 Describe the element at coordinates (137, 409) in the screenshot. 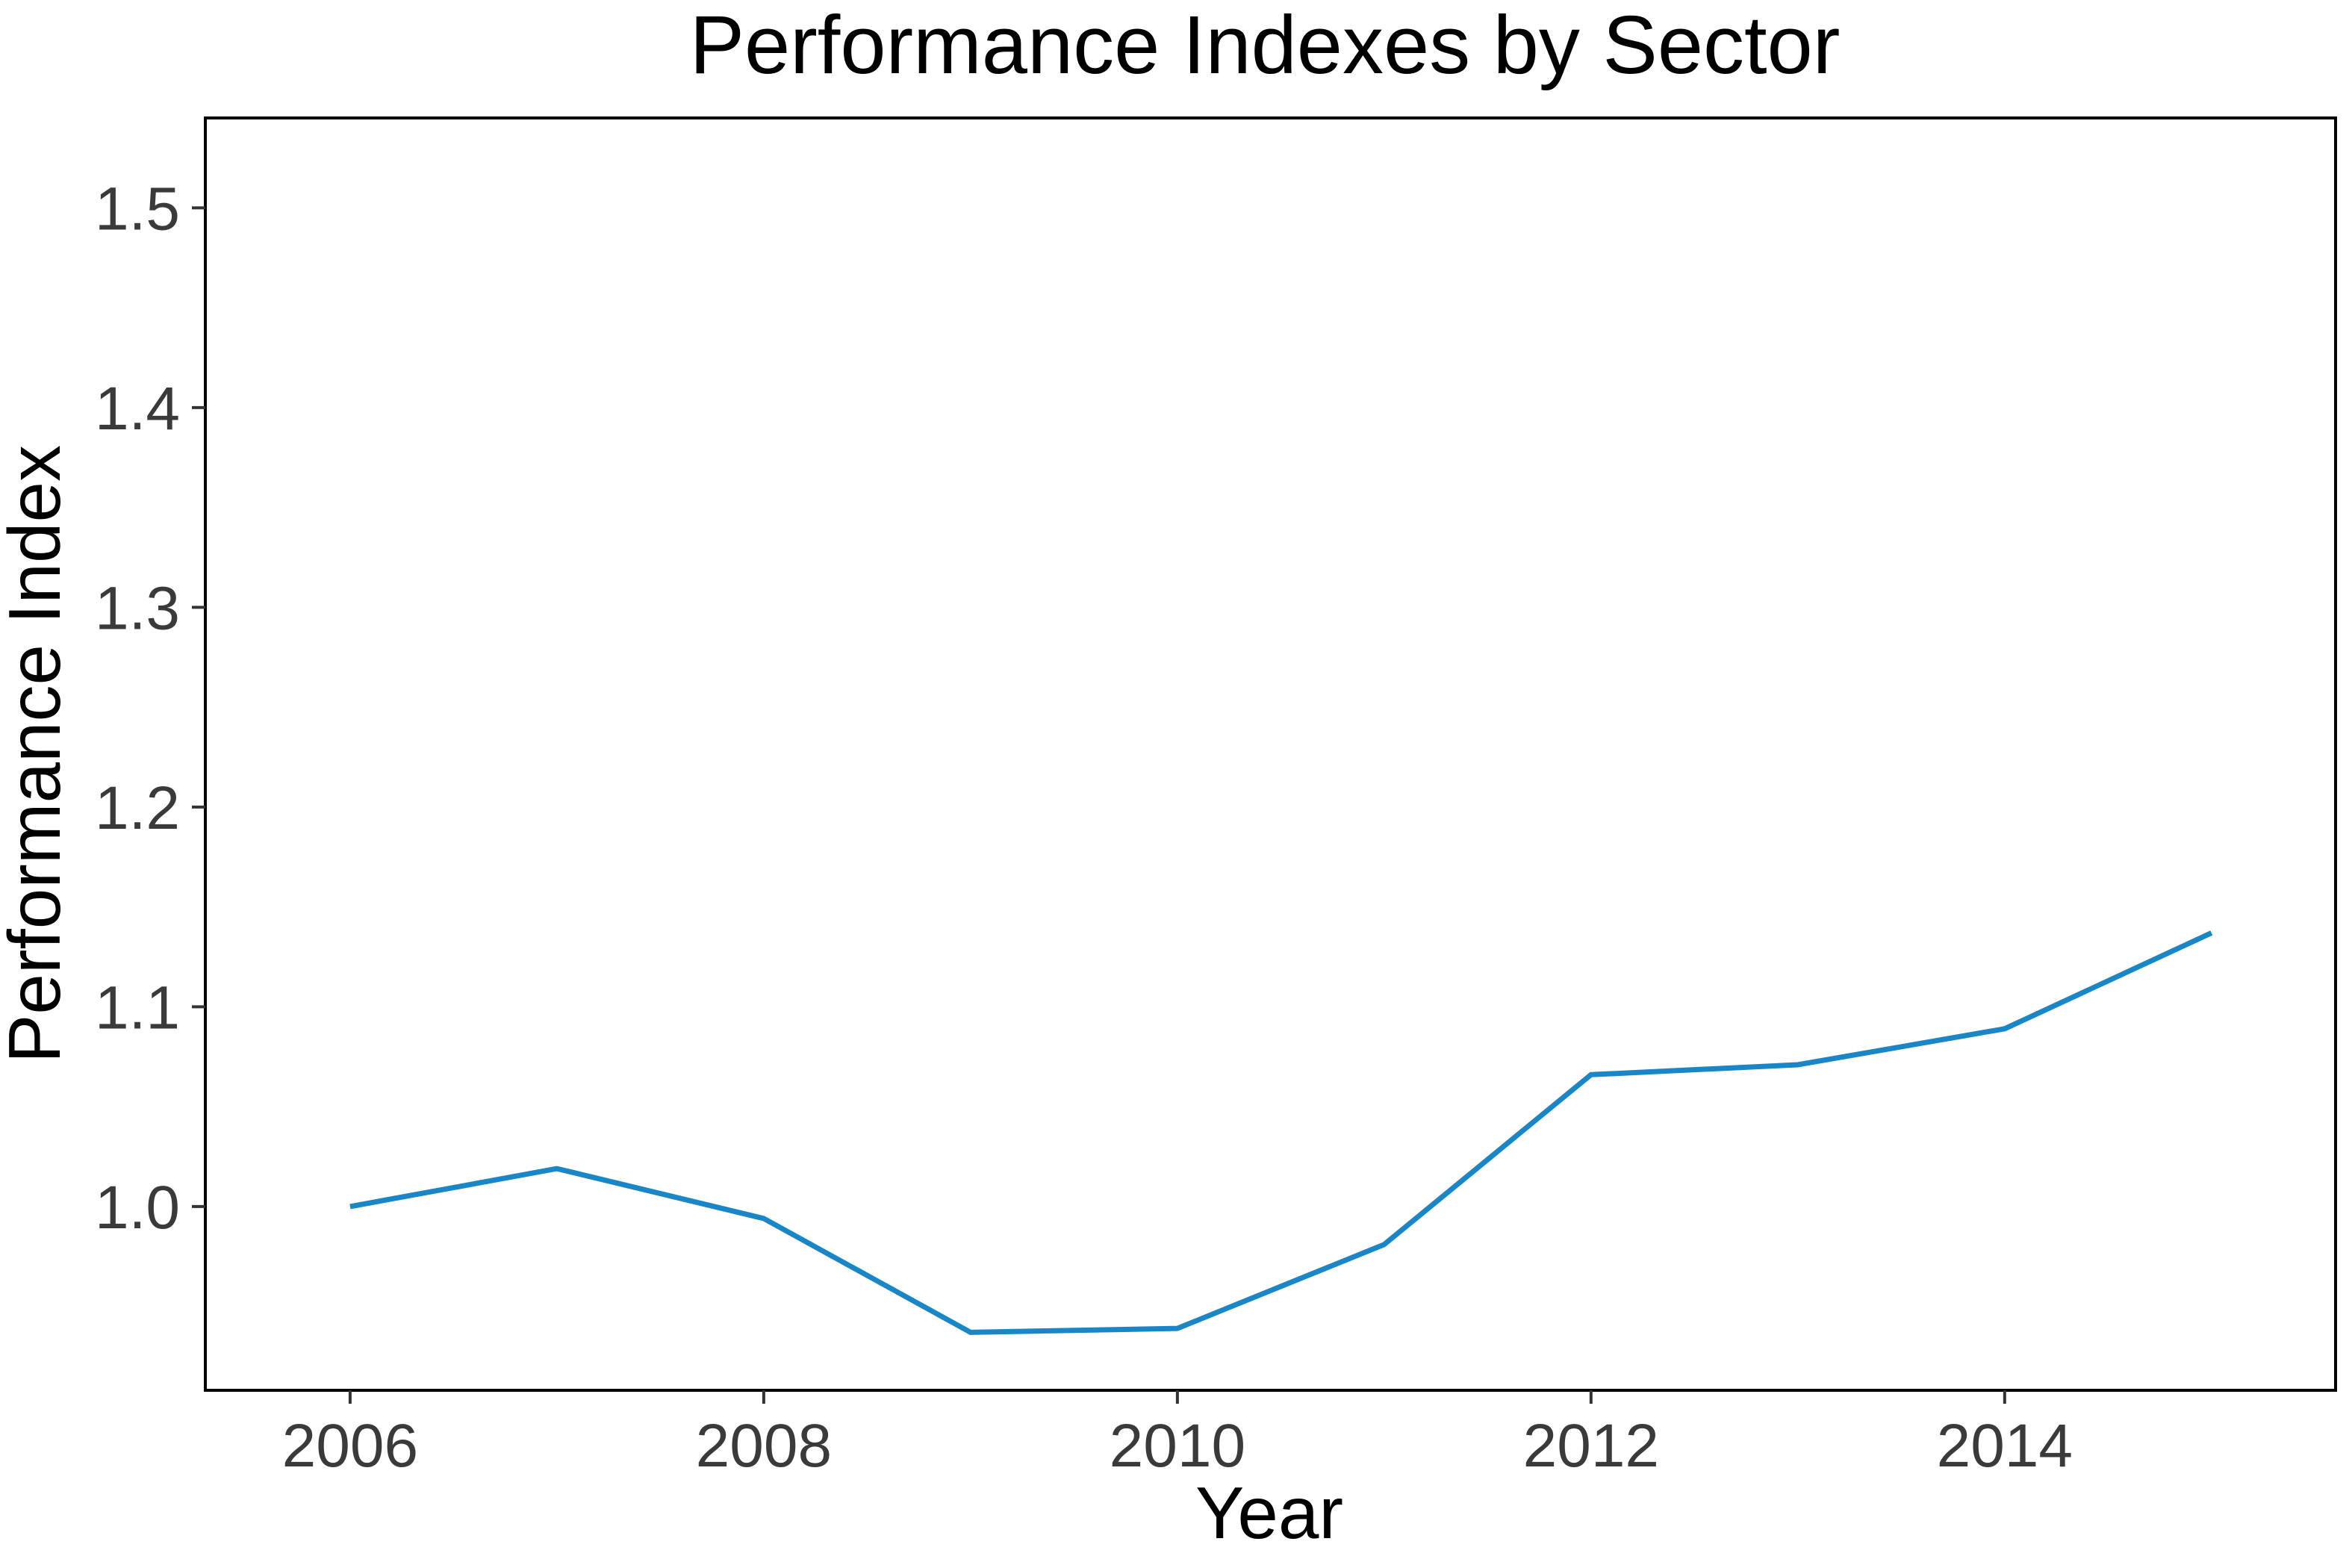

I see `y-tick-label: 1.4` at that location.